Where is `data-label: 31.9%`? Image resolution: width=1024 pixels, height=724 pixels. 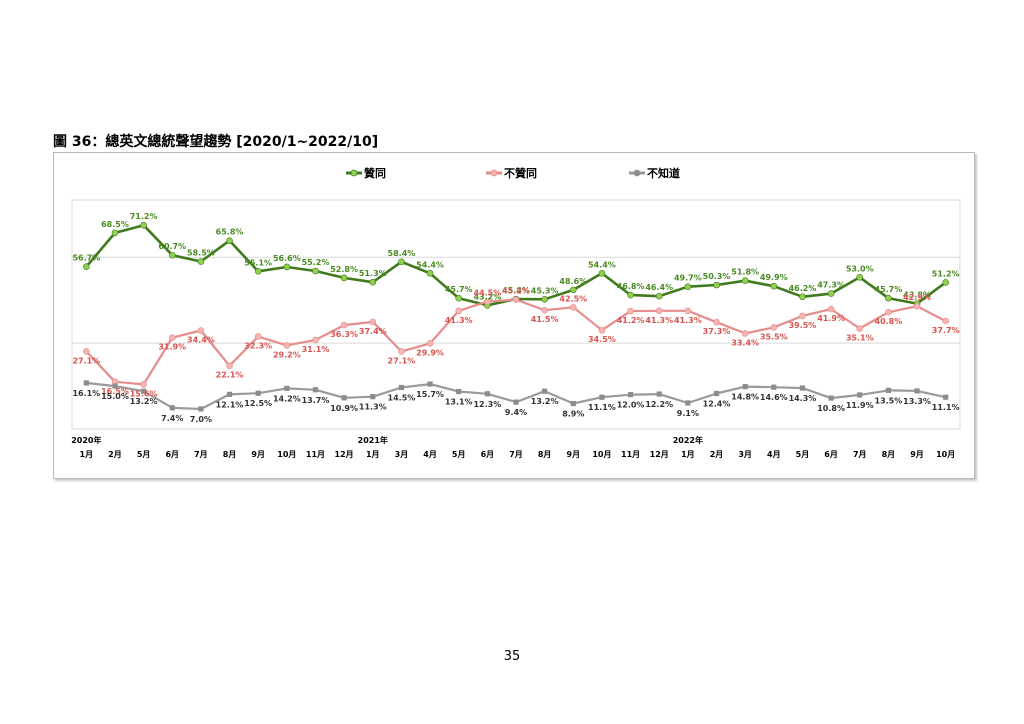
data-label: 31.9% is located at coordinates (172, 347).